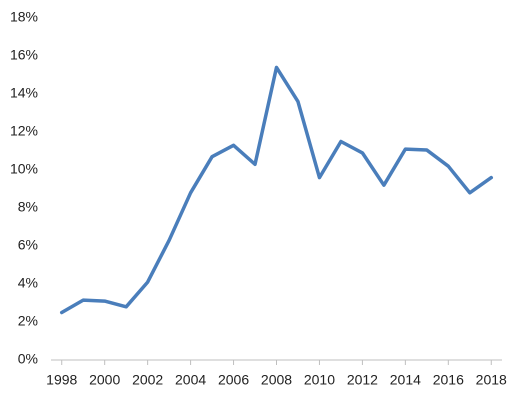  What do you see at coordinates (28, 207) in the screenshot?
I see `y-tick-label: 8%` at bounding box center [28, 207].